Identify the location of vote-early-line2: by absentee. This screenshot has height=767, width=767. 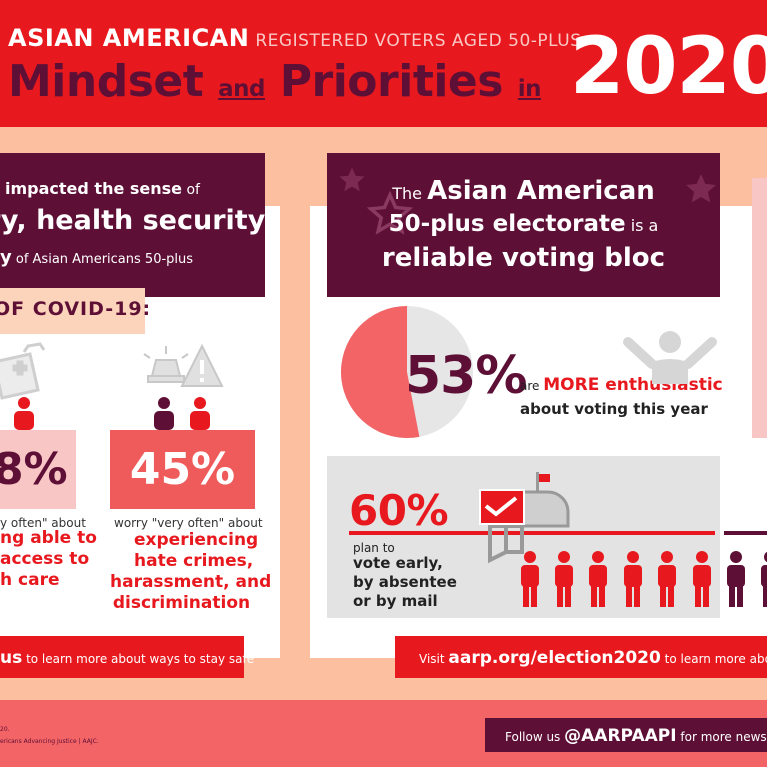
(405, 582).